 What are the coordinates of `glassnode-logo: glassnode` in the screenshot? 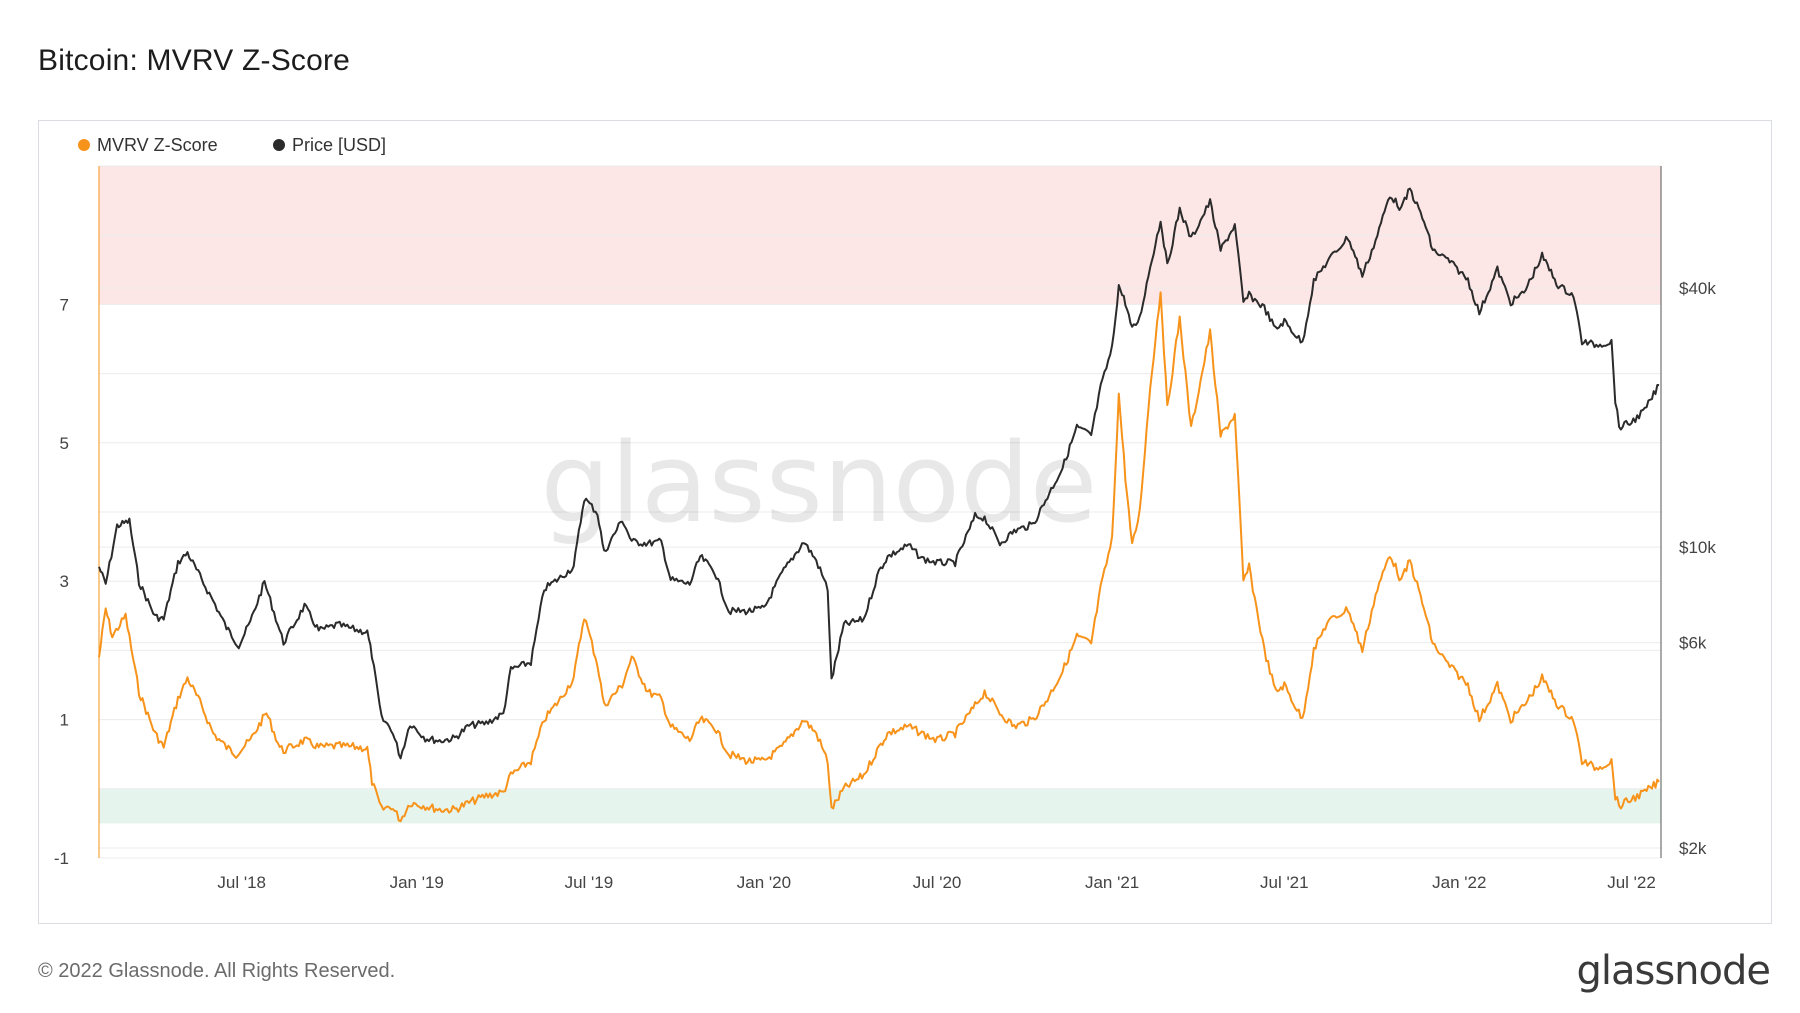 It's located at (1673, 971).